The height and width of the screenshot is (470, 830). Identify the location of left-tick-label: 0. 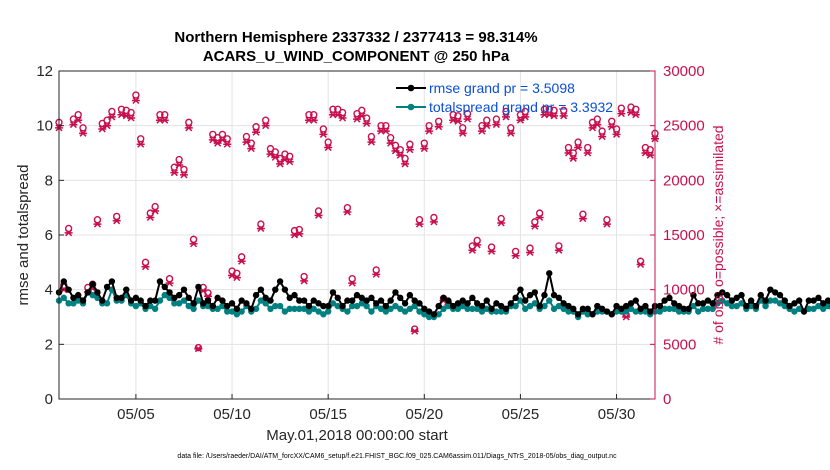
(49, 399).